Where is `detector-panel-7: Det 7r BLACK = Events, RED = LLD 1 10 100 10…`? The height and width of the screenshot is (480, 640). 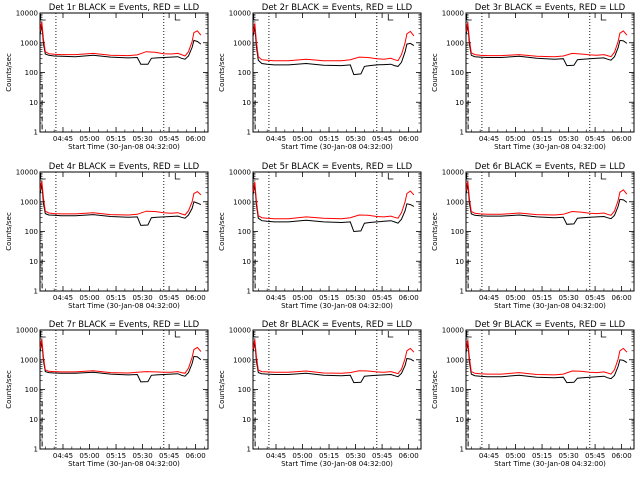 detector-panel-7: Det 7r BLACK = Events, RED = LLD 1 10 100 10… is located at coordinates (107, 394).